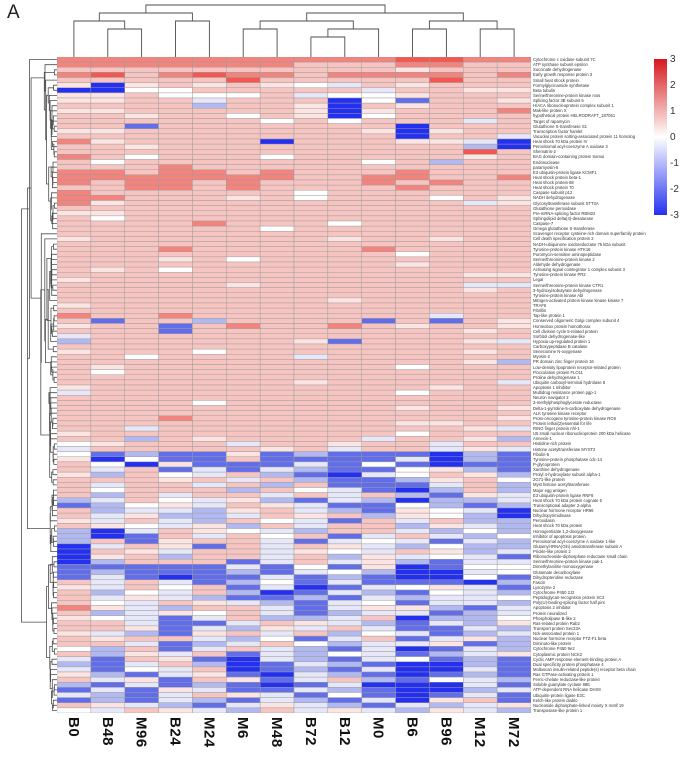 The height and width of the screenshot is (768, 689). I want to click on colorbar-tick-label: 2, so click(673, 85).